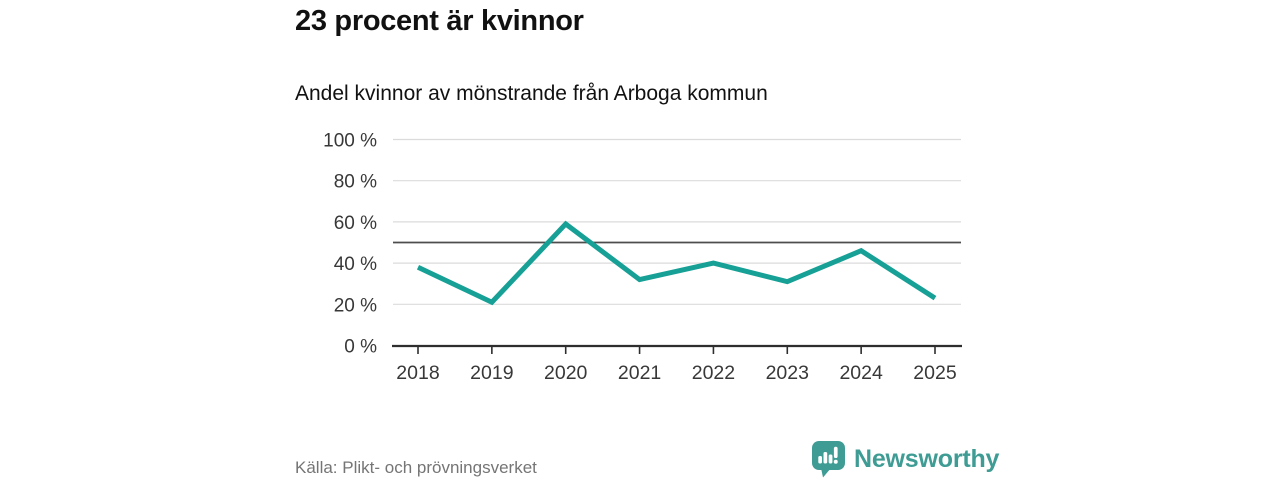  What do you see at coordinates (355, 305) in the screenshot?
I see `y-axis-tick-label: 20 %` at bounding box center [355, 305].